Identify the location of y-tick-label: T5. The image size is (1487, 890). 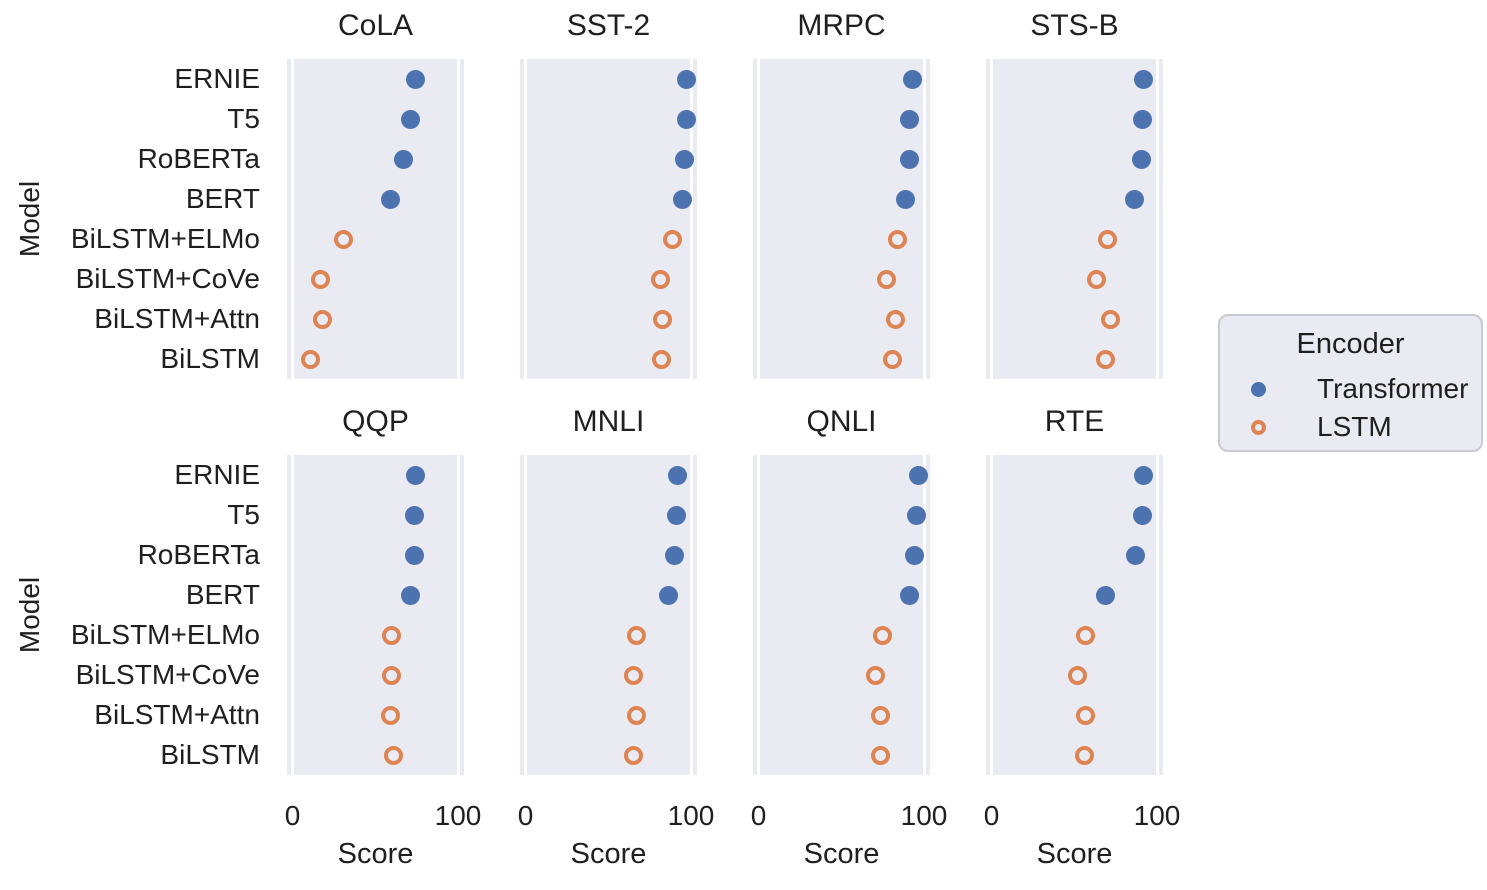
(243, 118).